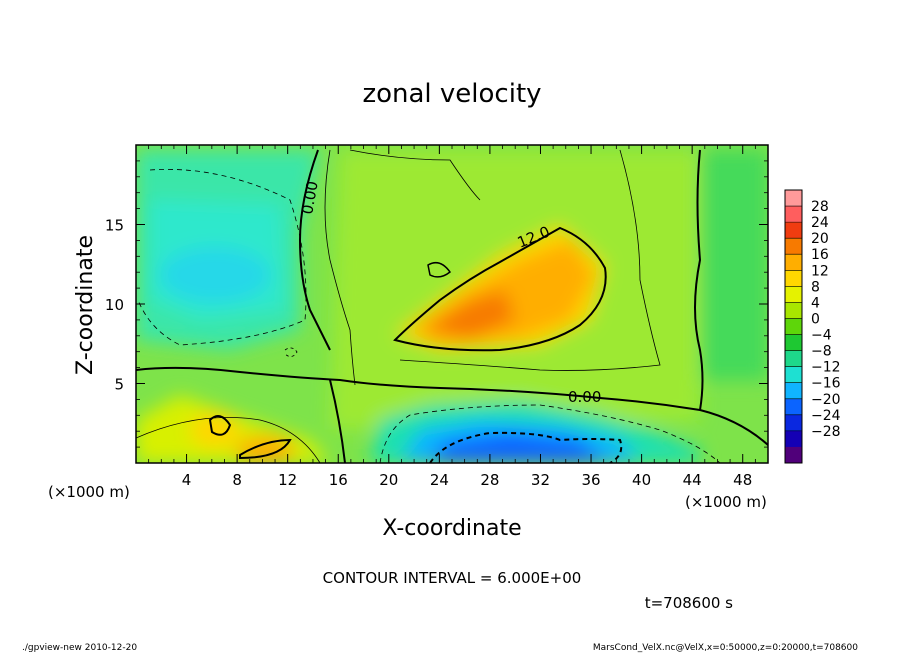 This screenshot has height=654, width=904. What do you see at coordinates (439, 480) in the screenshot?
I see `x-tick-label: 24` at bounding box center [439, 480].